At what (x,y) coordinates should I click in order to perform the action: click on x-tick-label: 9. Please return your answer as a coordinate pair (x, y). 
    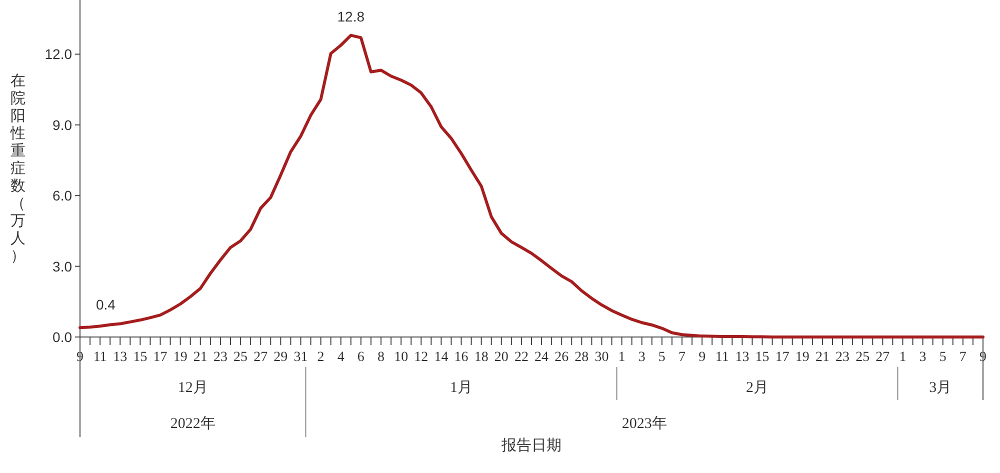
    Looking at the image, I should click on (702, 357).